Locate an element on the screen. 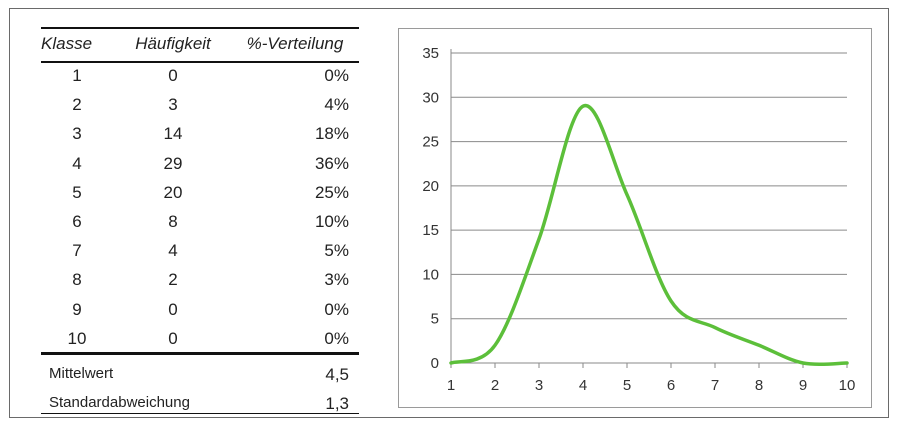  x-tick-label: 2 is located at coordinates (495, 385).